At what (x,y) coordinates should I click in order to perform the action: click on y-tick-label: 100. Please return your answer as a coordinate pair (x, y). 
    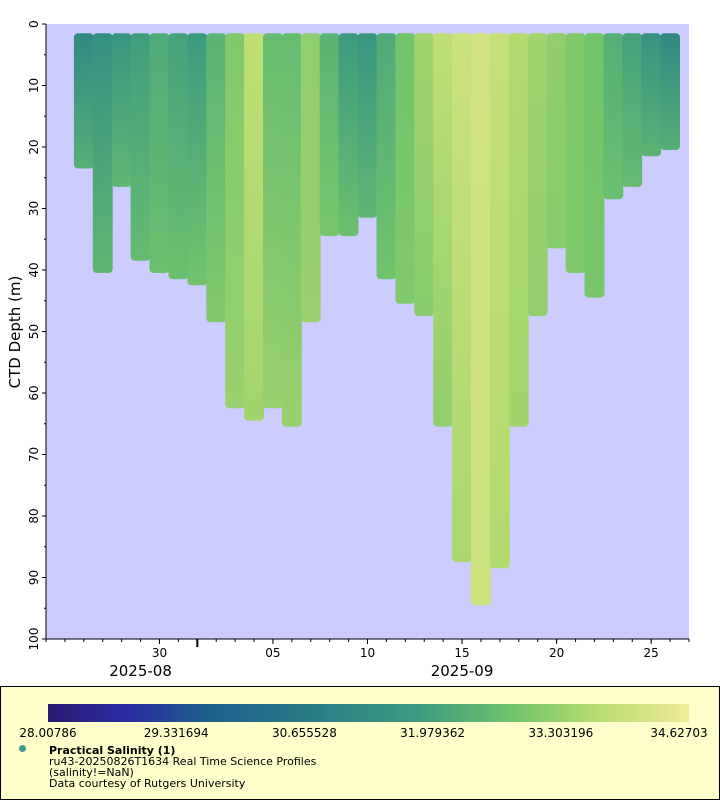
    Looking at the image, I should click on (34, 639).